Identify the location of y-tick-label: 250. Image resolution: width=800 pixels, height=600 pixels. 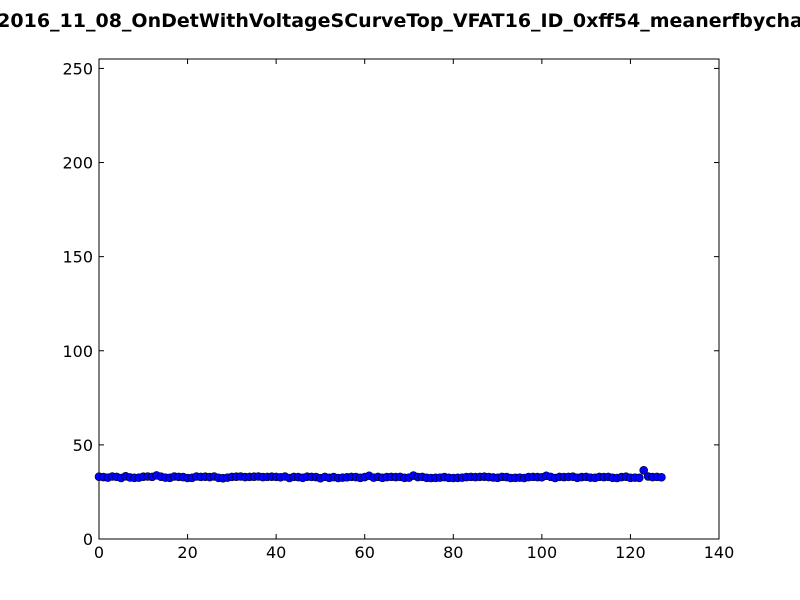
(77, 68).